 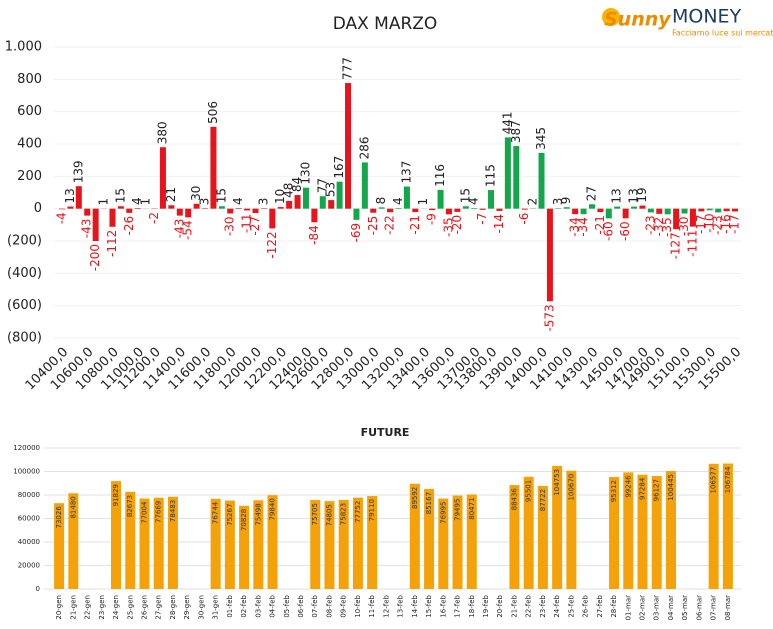 I want to click on value-label: -84, so click(x=314, y=235).